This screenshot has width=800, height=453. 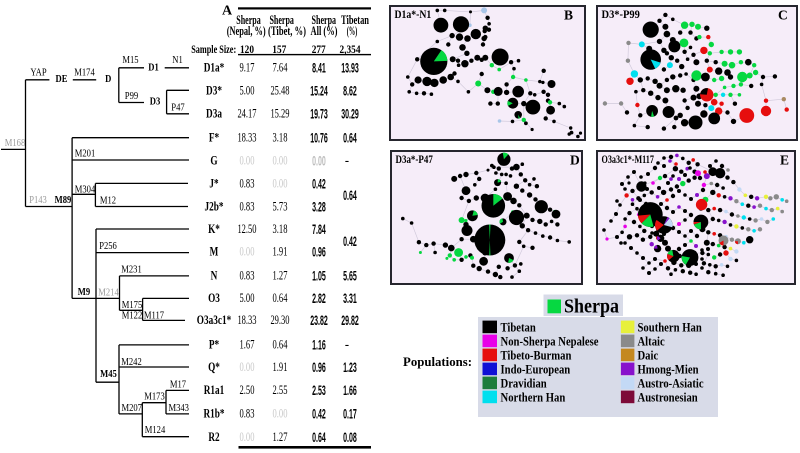 I want to click on svg-text: 30.29, so click(x=350, y=114).